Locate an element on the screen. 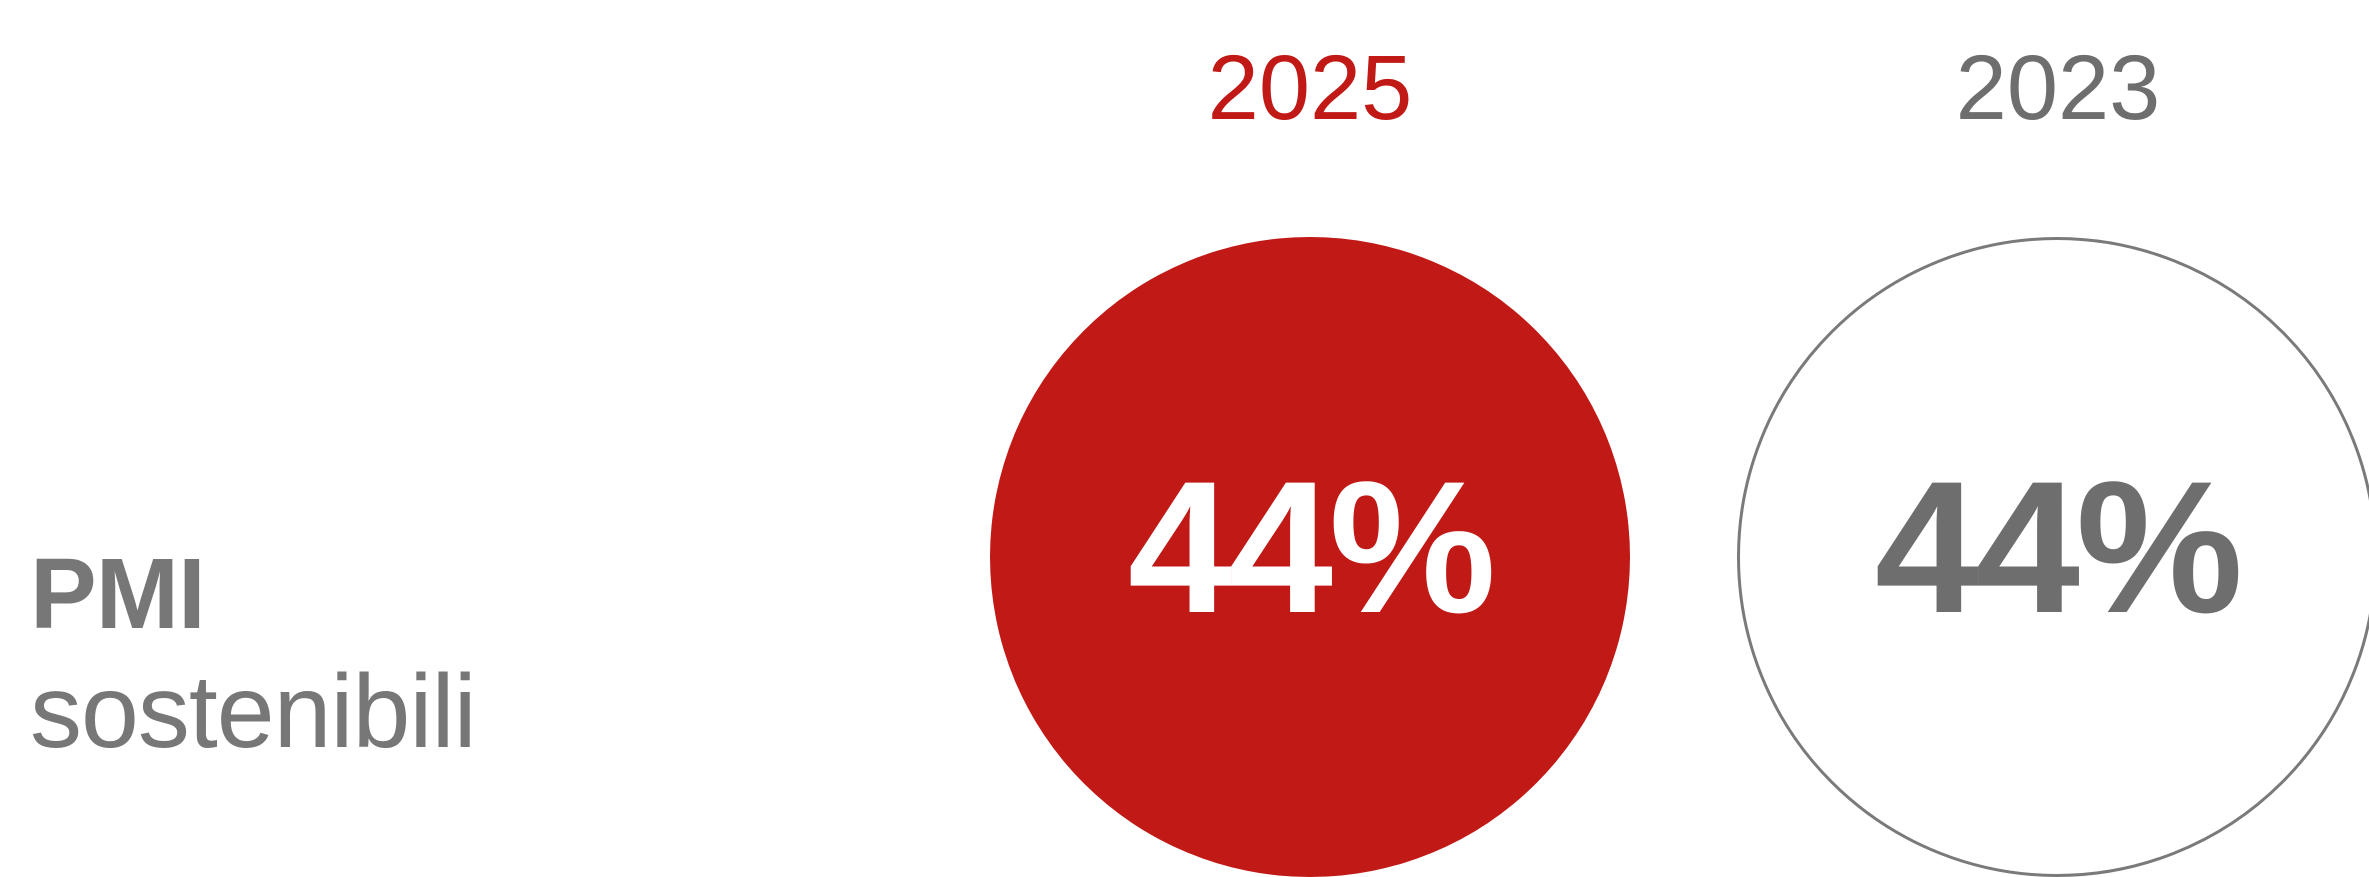 This screenshot has width=2369, height=877. current-value: 44% is located at coordinates (1311, 547).